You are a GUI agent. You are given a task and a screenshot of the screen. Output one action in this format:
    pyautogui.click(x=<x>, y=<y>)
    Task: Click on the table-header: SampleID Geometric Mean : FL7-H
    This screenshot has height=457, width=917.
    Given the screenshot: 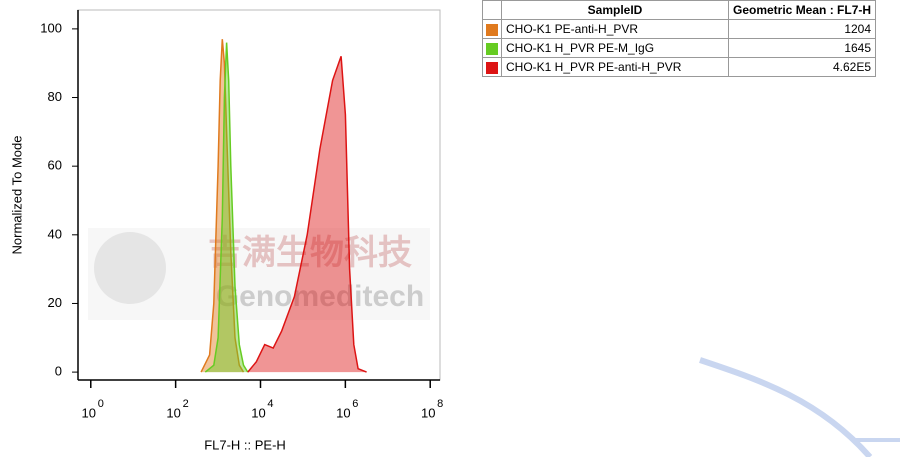 What is the action you would take?
    pyautogui.click(x=679, y=10)
    